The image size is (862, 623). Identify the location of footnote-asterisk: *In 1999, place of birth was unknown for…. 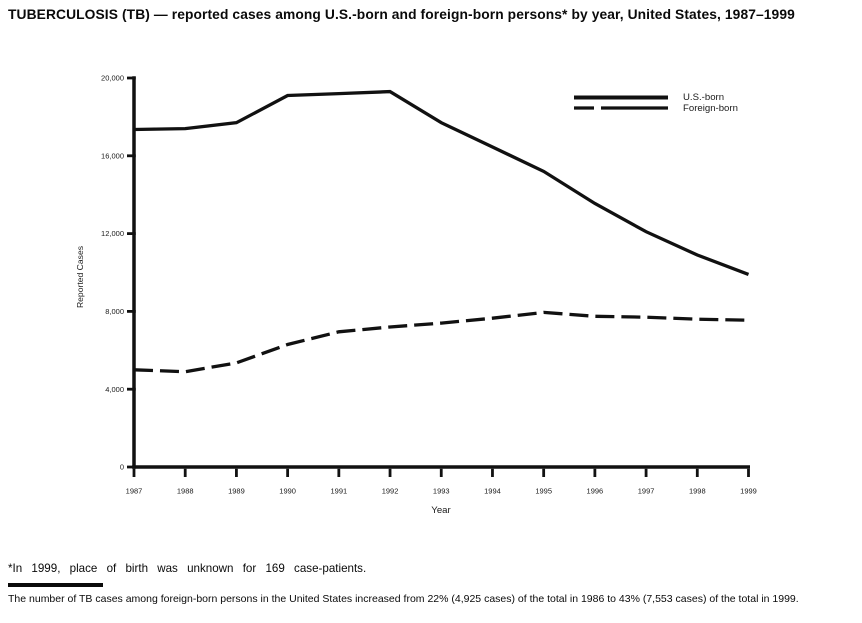
(187, 568).